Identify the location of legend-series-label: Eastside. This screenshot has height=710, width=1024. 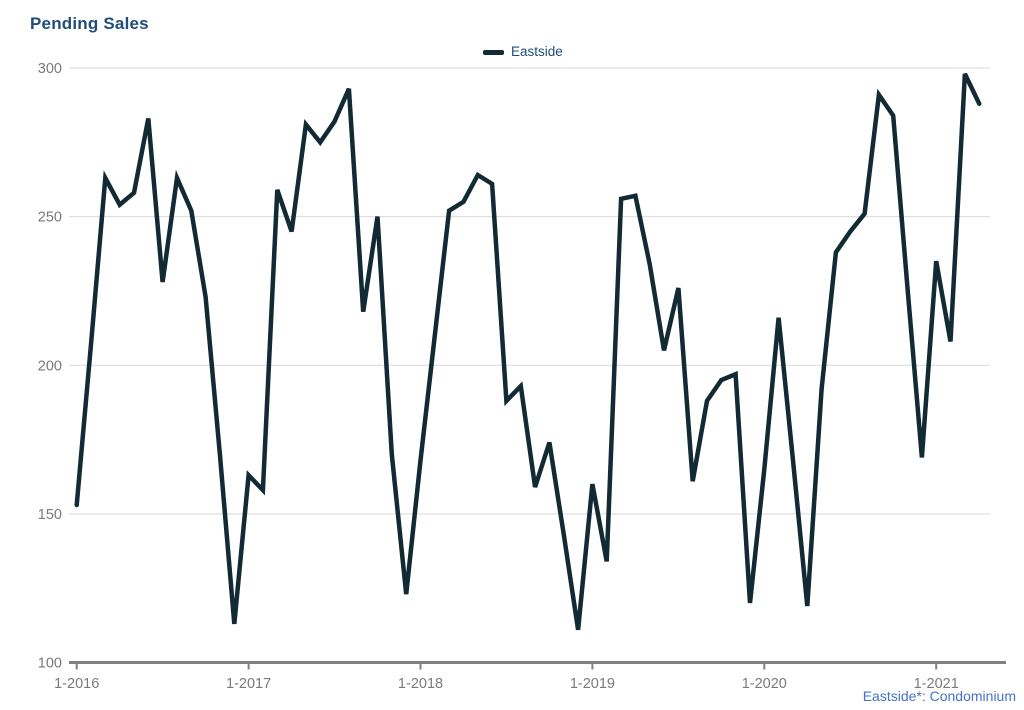
(537, 51).